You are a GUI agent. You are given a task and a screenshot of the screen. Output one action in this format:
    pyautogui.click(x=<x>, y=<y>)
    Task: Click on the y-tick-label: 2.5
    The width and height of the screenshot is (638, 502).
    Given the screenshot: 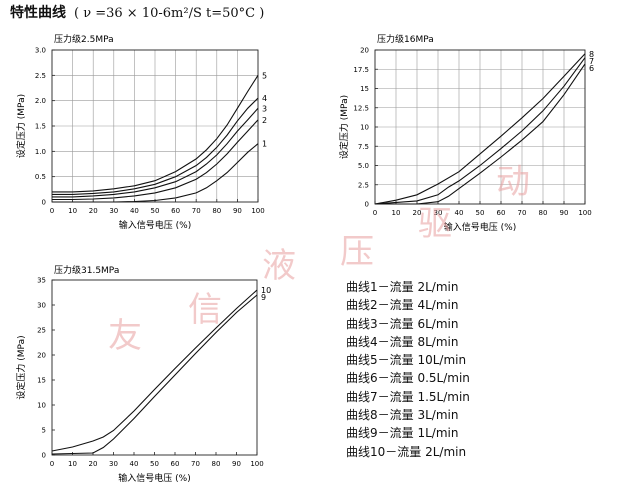 What is the action you would take?
    pyautogui.click(x=363, y=185)
    